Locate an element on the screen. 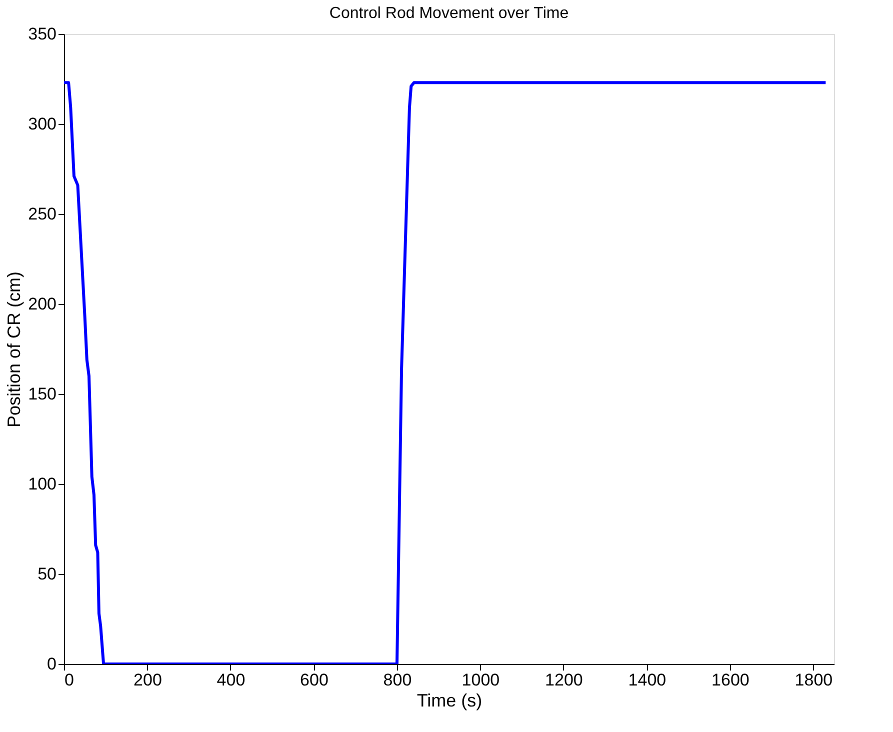 The height and width of the screenshot is (732, 893). y-axis-title: Position of CR (cm) is located at coordinates (14, 349).